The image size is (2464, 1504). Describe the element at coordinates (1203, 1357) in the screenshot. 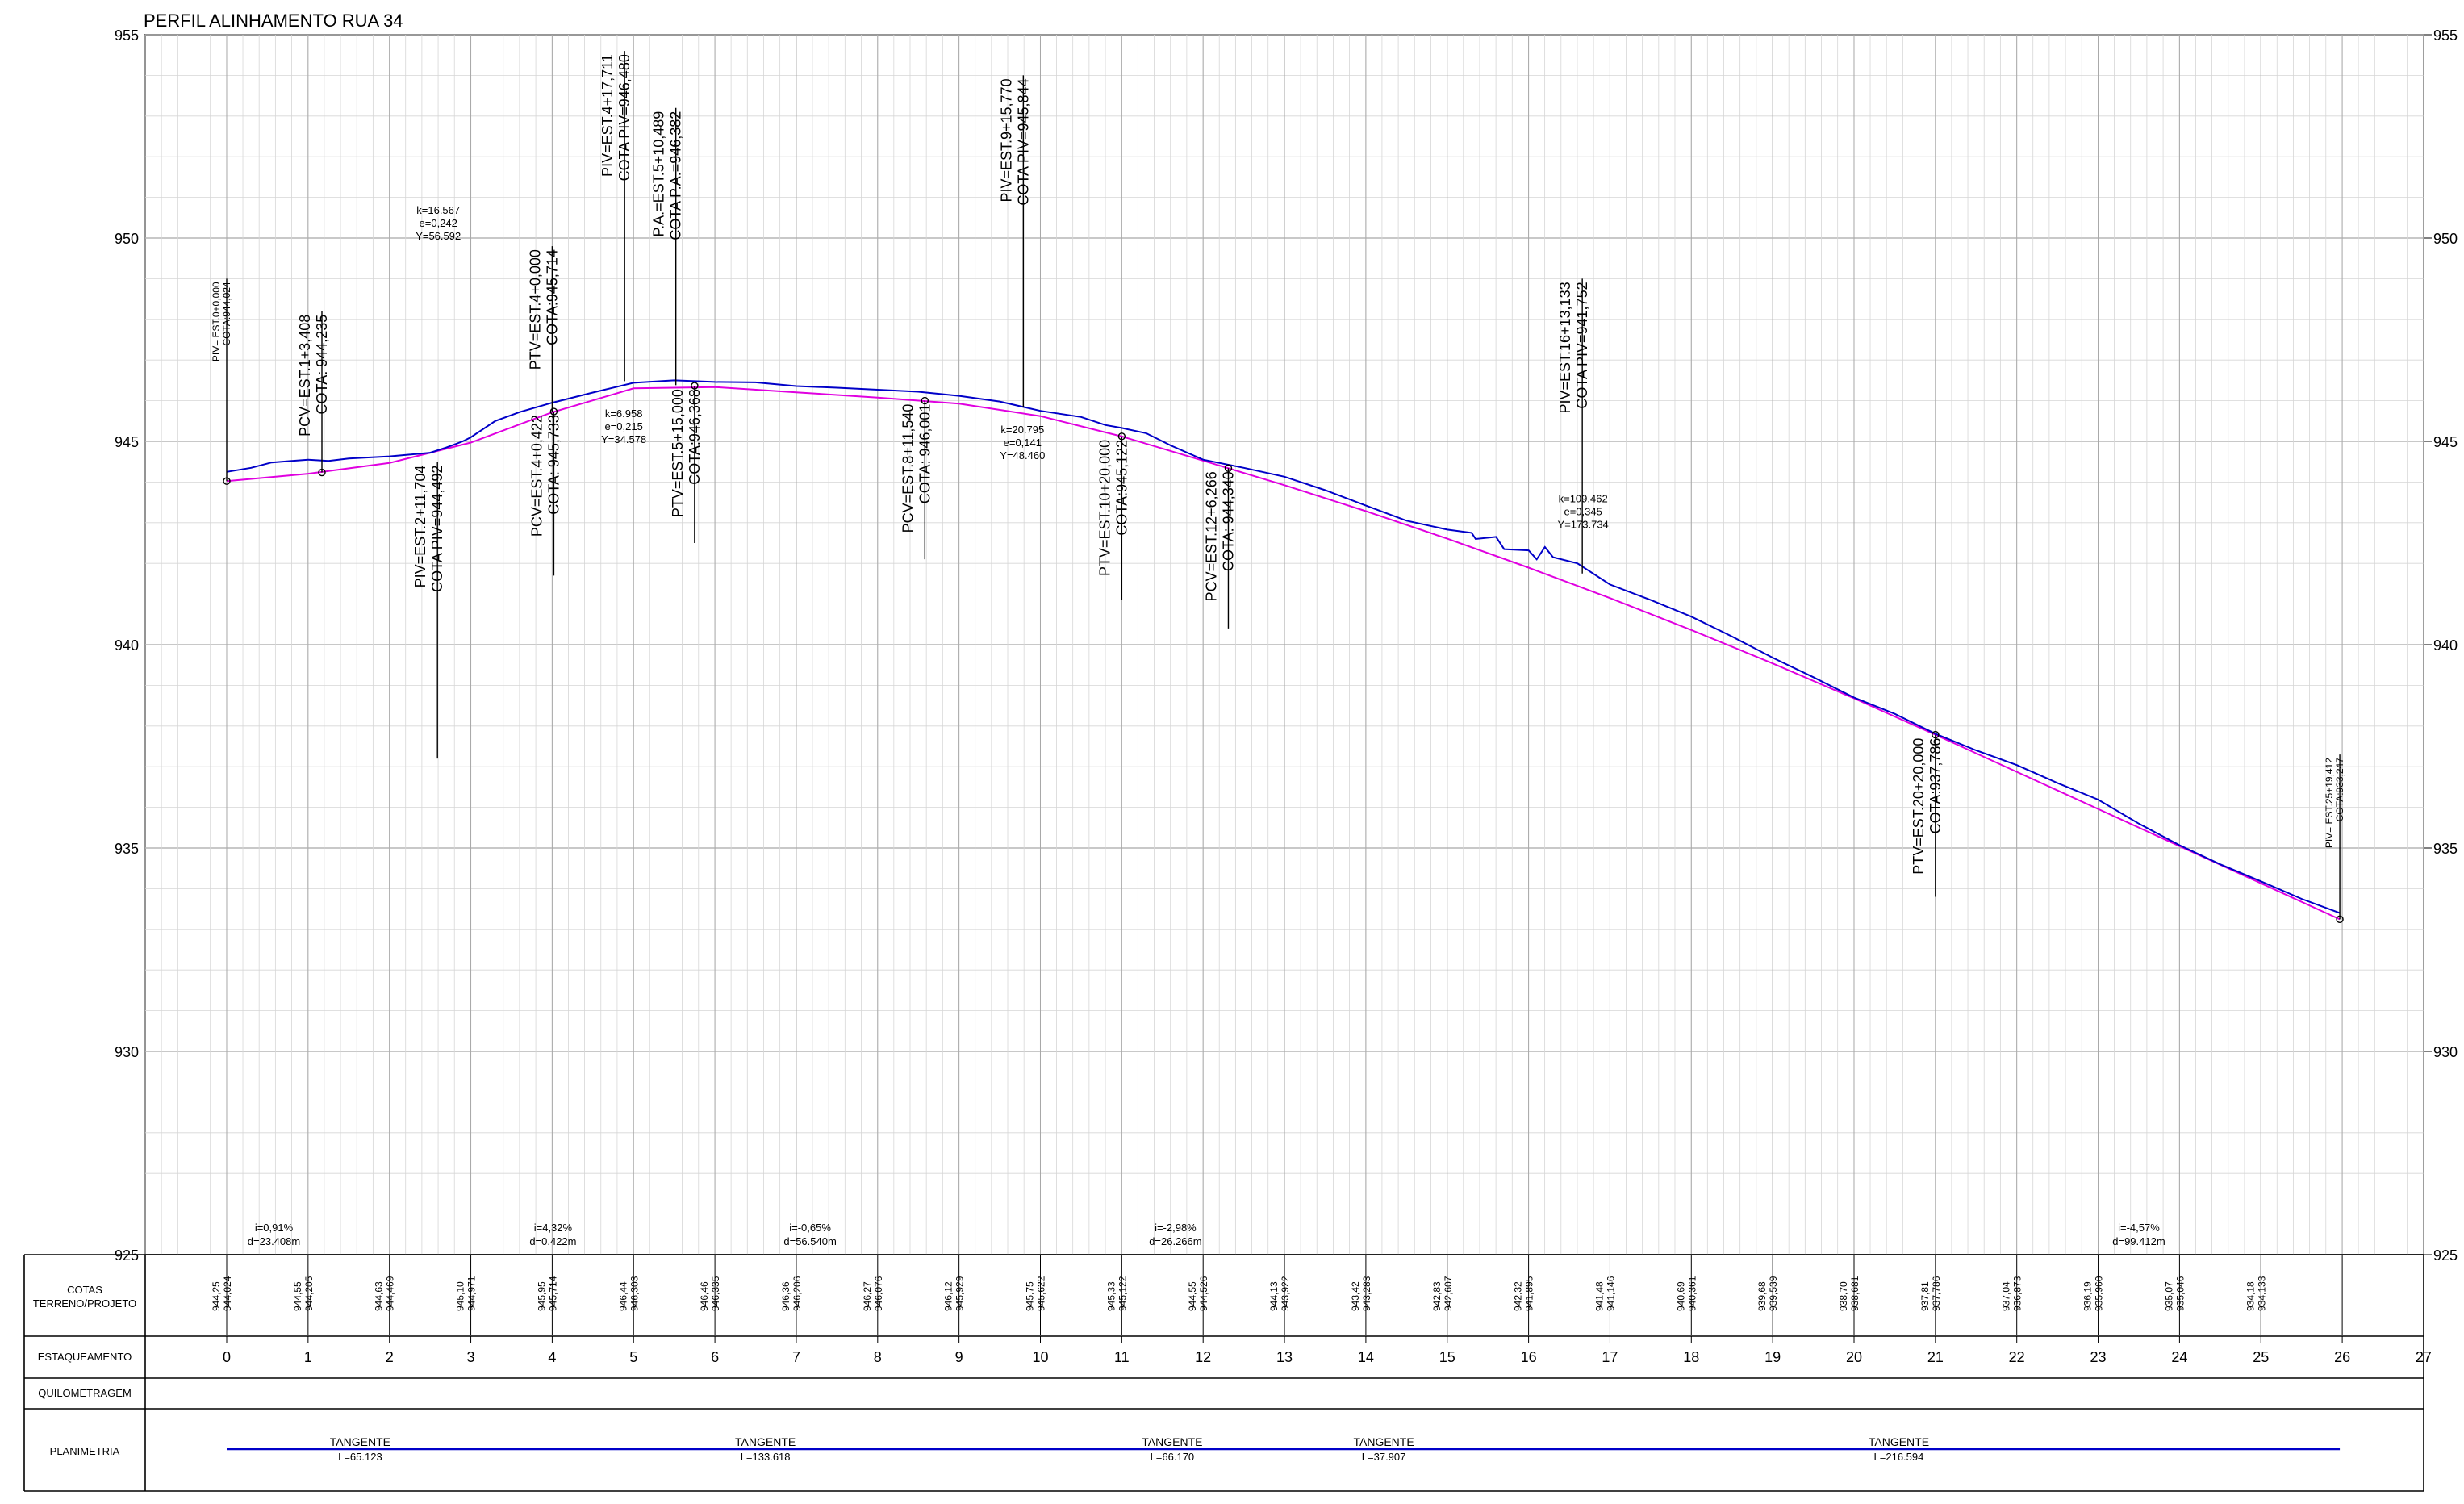

I see `station-number: 12` at that location.